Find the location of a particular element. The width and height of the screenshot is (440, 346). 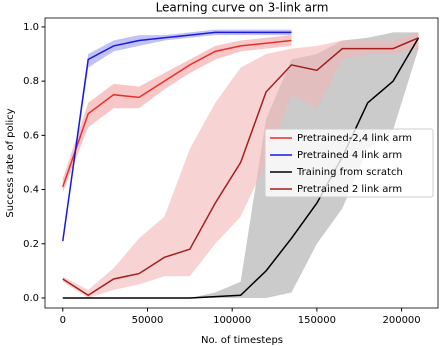

y-tick-label: 0.4 is located at coordinates (31, 190).